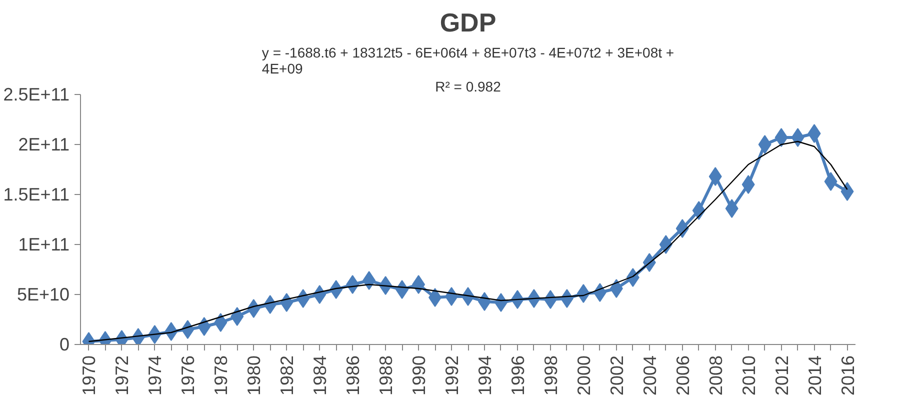  I want to click on y-tick-label: 1E+11, so click(44, 244).